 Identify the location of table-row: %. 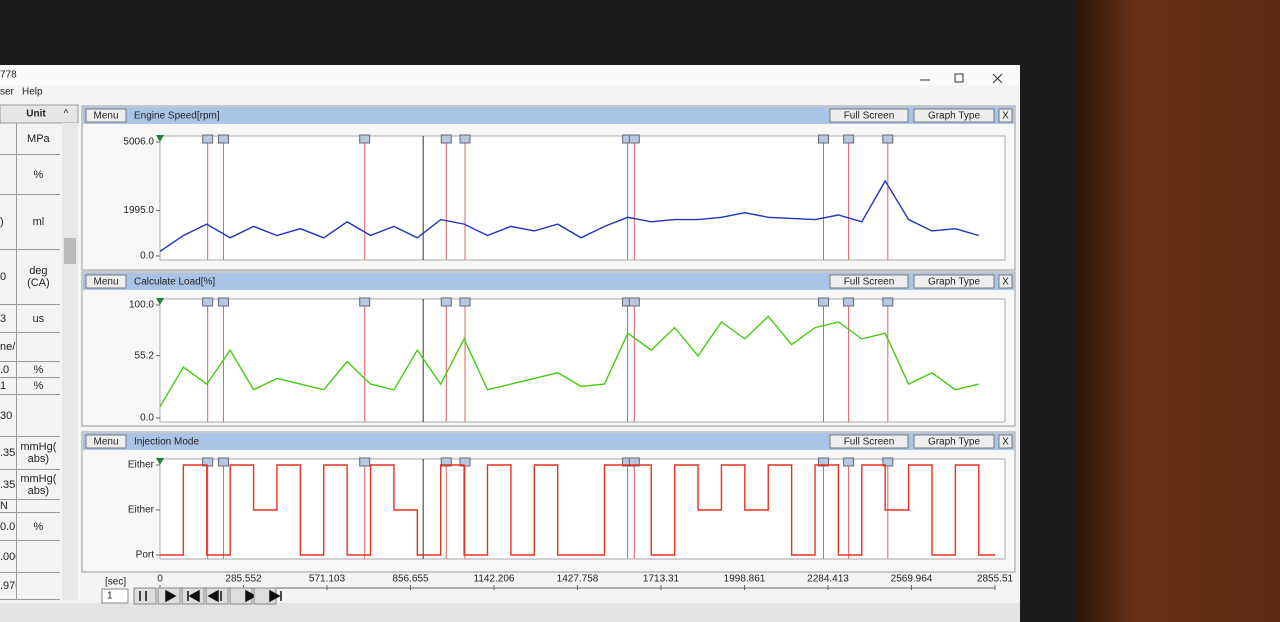
(30, 175).